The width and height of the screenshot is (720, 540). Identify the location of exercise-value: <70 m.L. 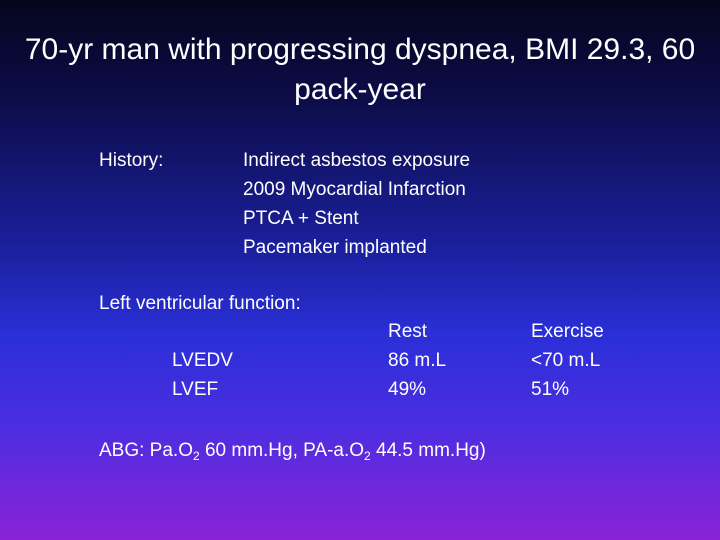
(566, 360).